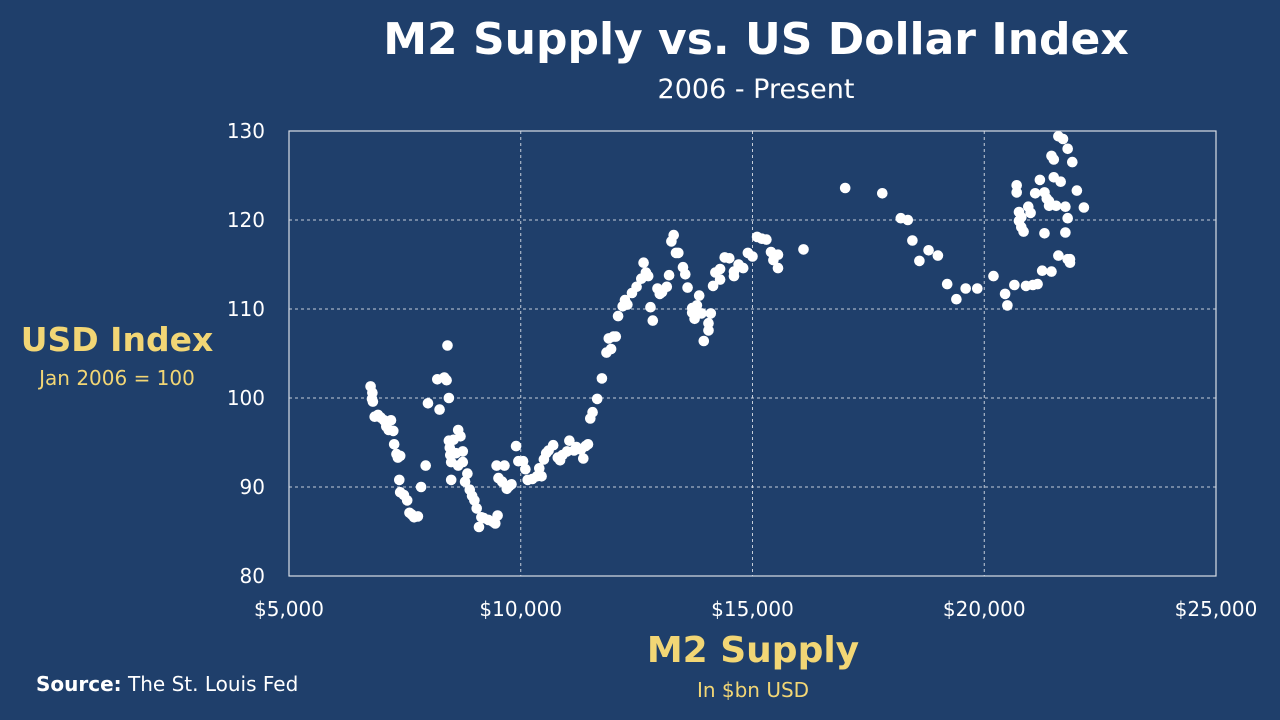 The image size is (1280, 720). Describe the element at coordinates (117, 378) in the screenshot. I see `y-axis-subtitle: Jan 2006 = 100` at that location.